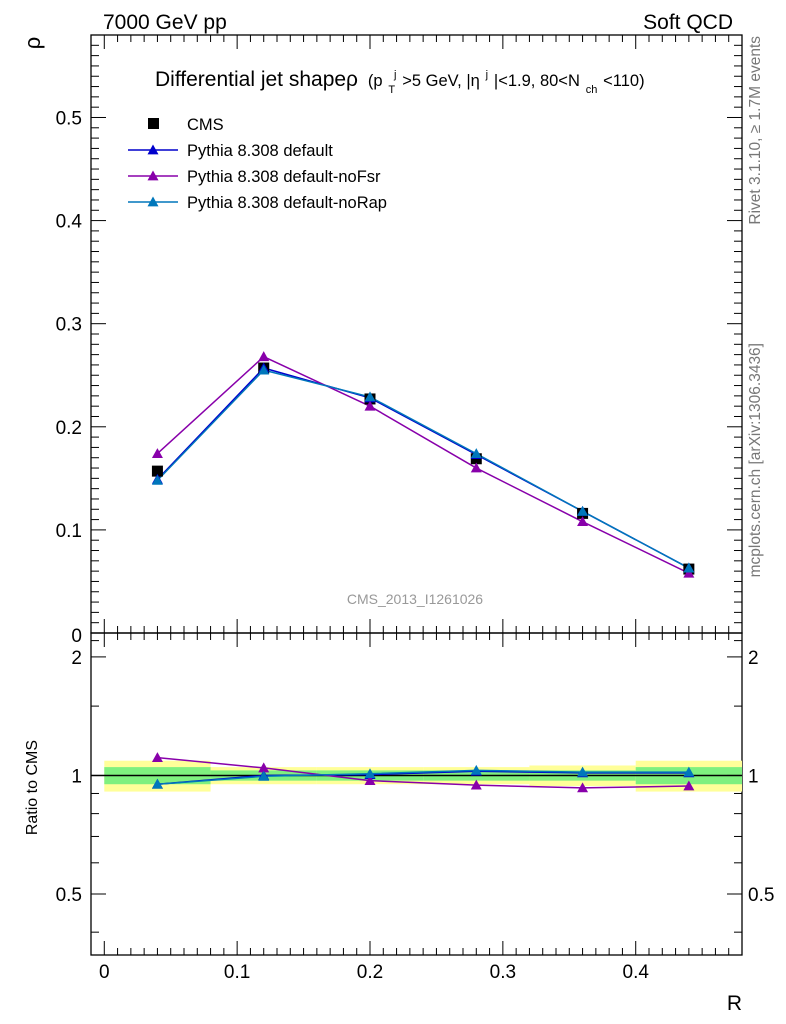 This screenshot has width=786, height=1024. I want to click on x-tick-label: 0.3, so click(503, 972).